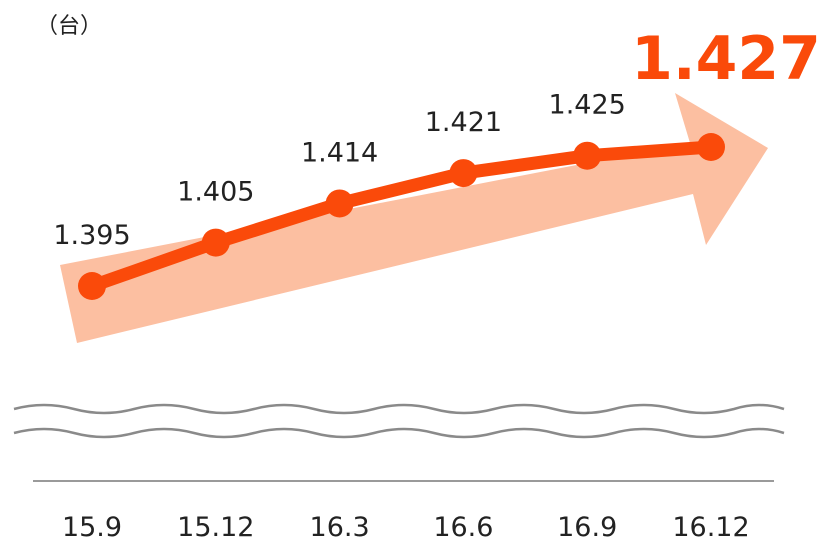 The height and width of the screenshot is (542, 827). I want to click on x-tick-label: 15.12, so click(215, 527).